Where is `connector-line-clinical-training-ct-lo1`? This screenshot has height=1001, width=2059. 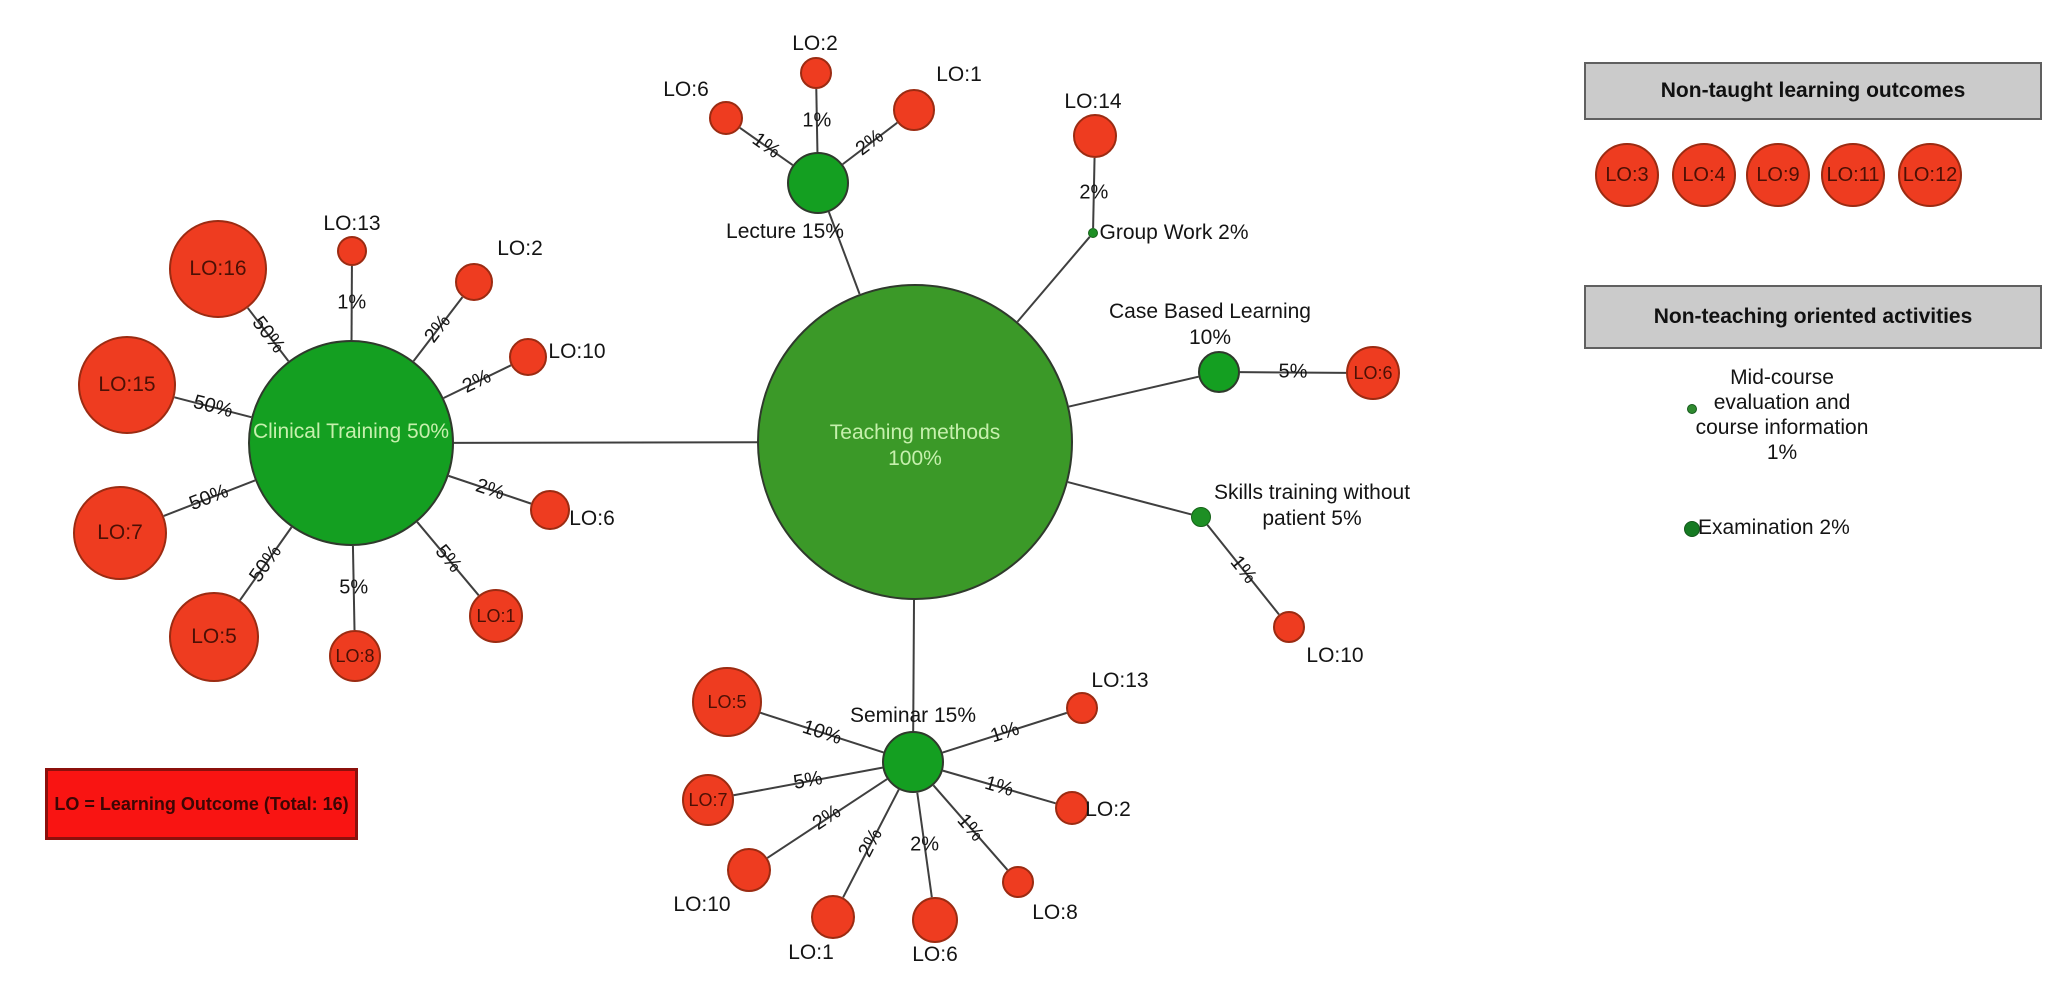 connector-line-clinical-training-ct-lo1 is located at coordinates (448, 558).